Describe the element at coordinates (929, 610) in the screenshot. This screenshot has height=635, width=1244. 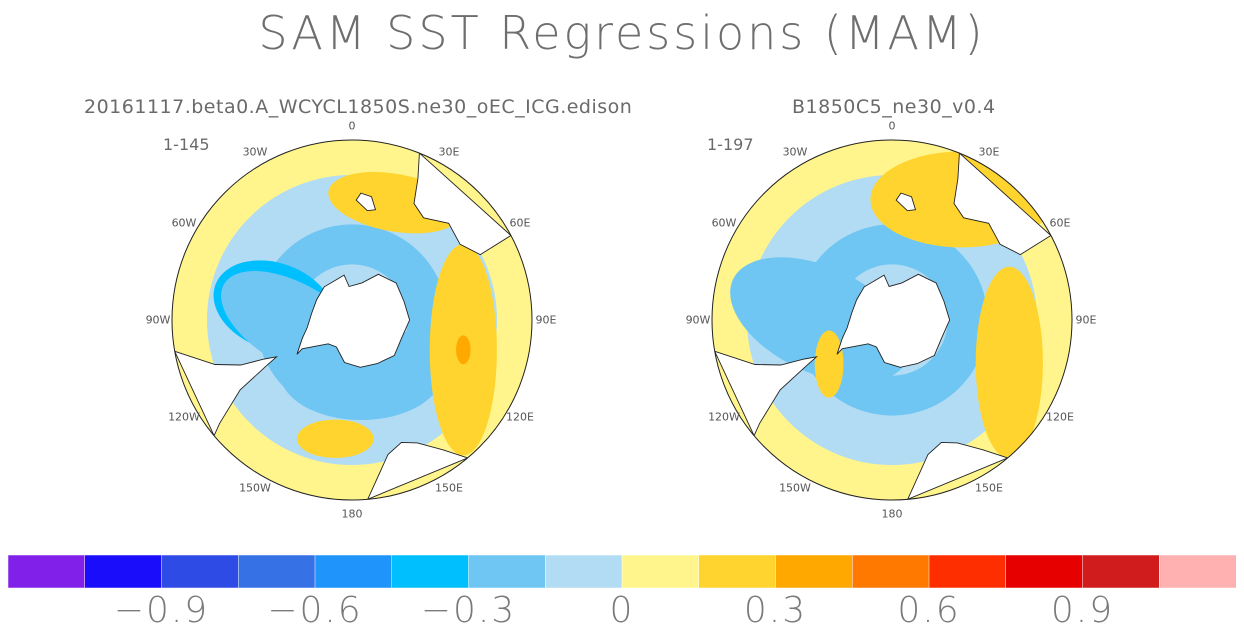
I see `colorbar-tick-label: 0.6` at that location.